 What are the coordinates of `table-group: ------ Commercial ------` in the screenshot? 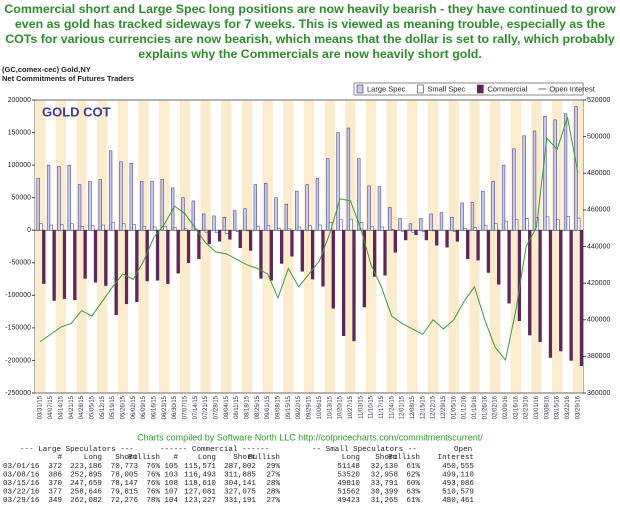 It's located at (214, 450).